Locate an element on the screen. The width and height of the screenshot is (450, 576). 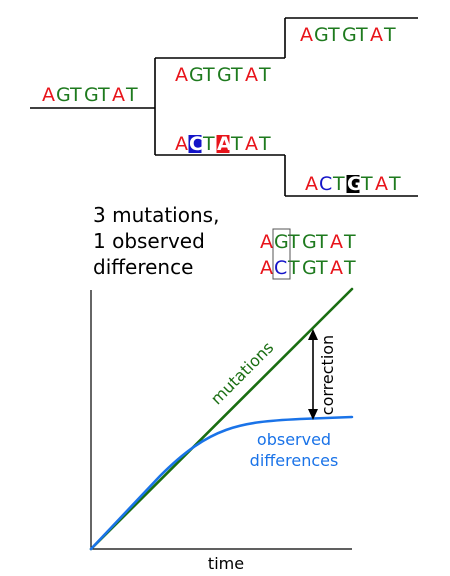
summary-line-2: 1 observed is located at coordinates (149, 241).